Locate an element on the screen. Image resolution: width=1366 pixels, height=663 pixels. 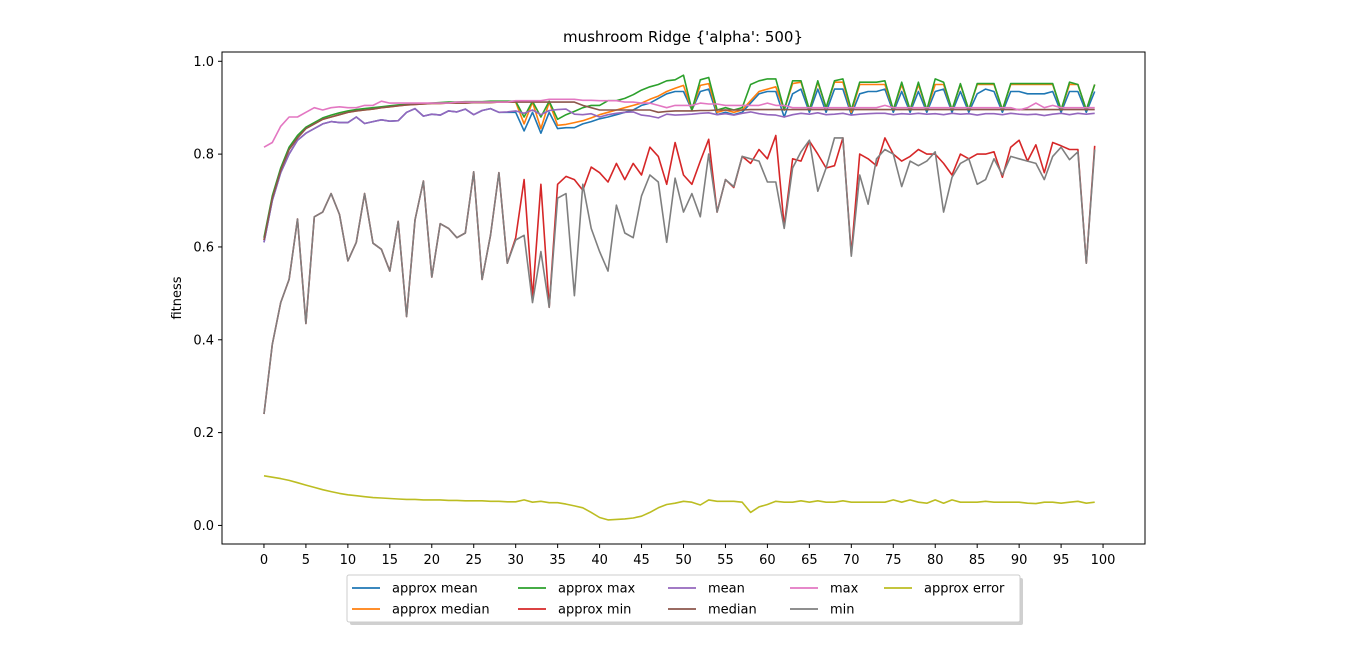
legend-label: approx median is located at coordinates (441, 610).